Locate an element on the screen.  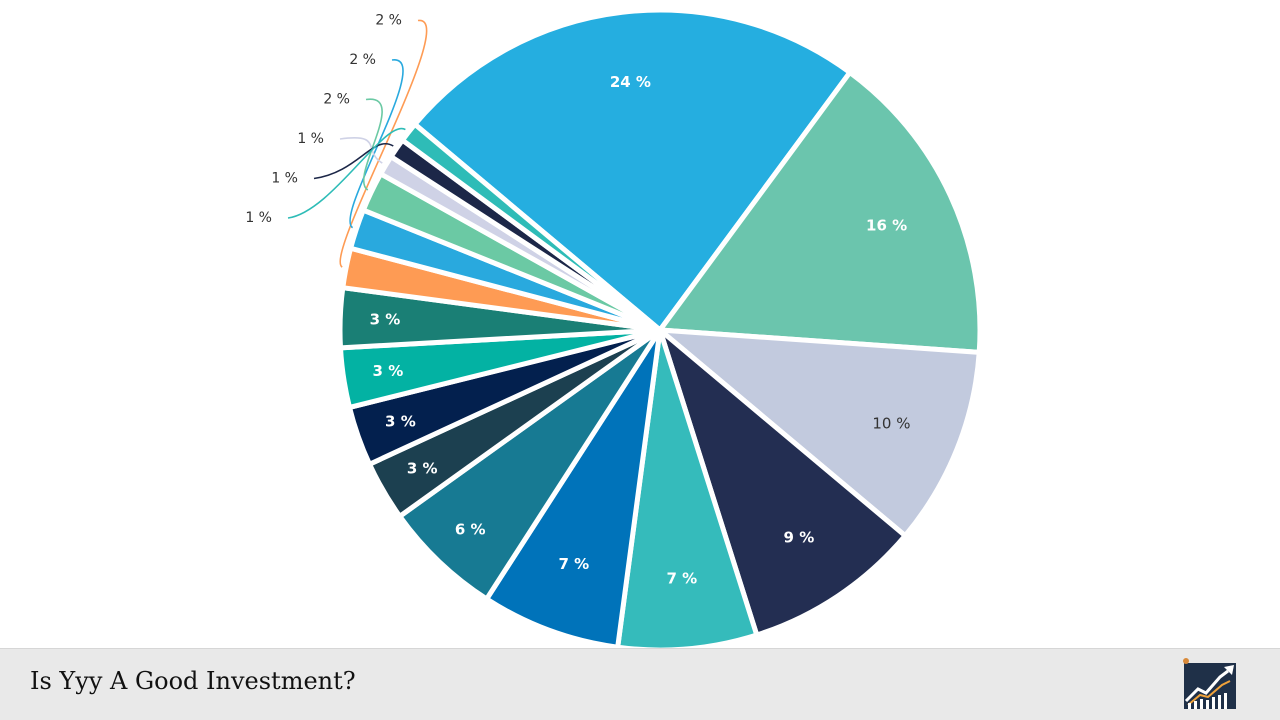
slice-label-6: 7 % is located at coordinates (573, 564).